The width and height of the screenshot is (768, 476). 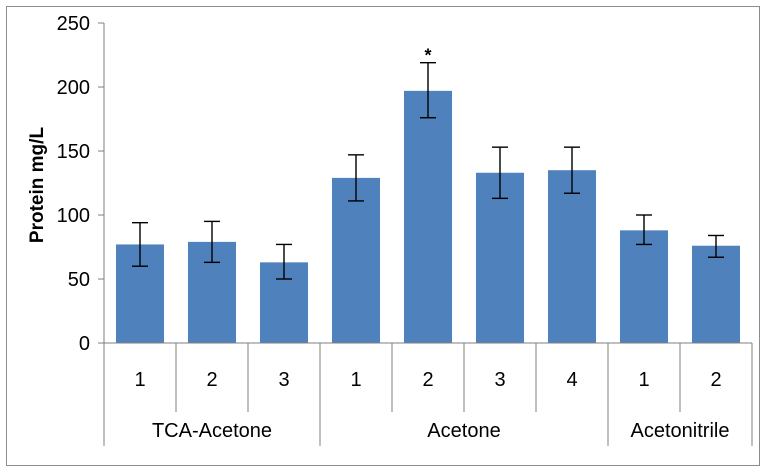 What do you see at coordinates (79, 280) in the screenshot?
I see `y-tick-label: 50` at bounding box center [79, 280].